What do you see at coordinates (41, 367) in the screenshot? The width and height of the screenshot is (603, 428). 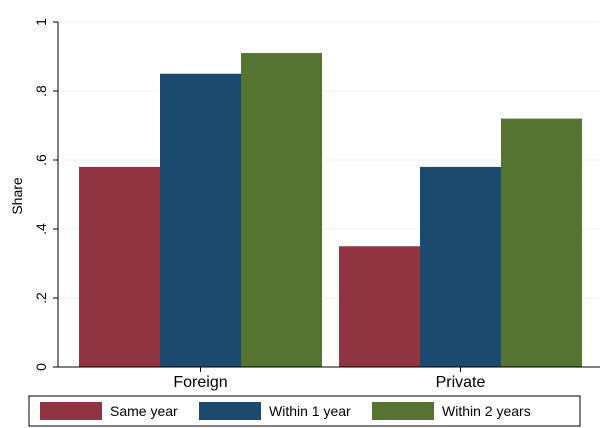 I see `y-tick-label: 0` at bounding box center [41, 367].